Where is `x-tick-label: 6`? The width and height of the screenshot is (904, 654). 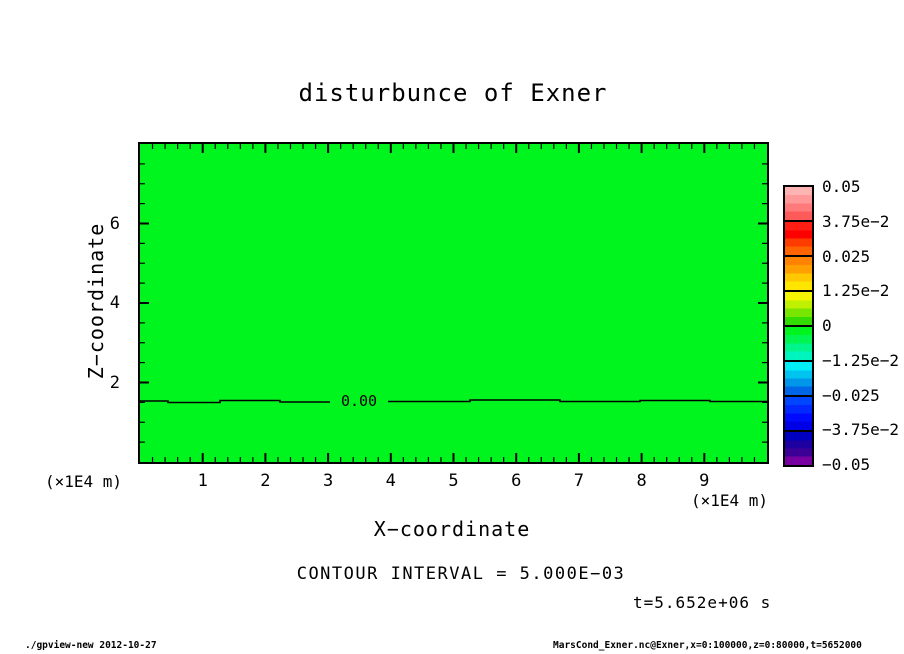 x-tick-label: 6 is located at coordinates (516, 481).